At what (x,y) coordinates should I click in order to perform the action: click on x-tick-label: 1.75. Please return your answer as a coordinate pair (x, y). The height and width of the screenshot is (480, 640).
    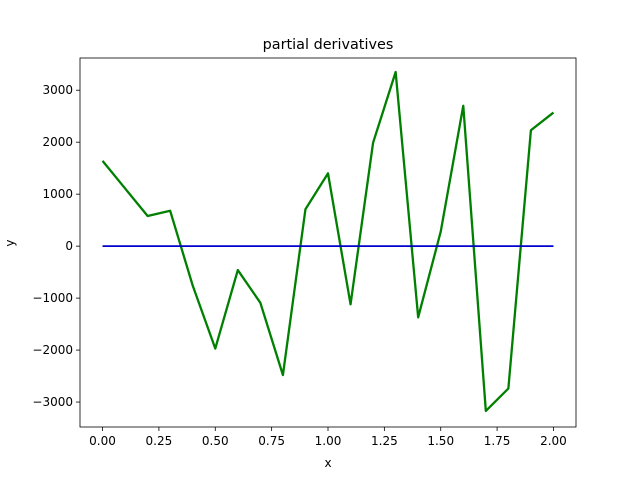
    Looking at the image, I should click on (497, 441).